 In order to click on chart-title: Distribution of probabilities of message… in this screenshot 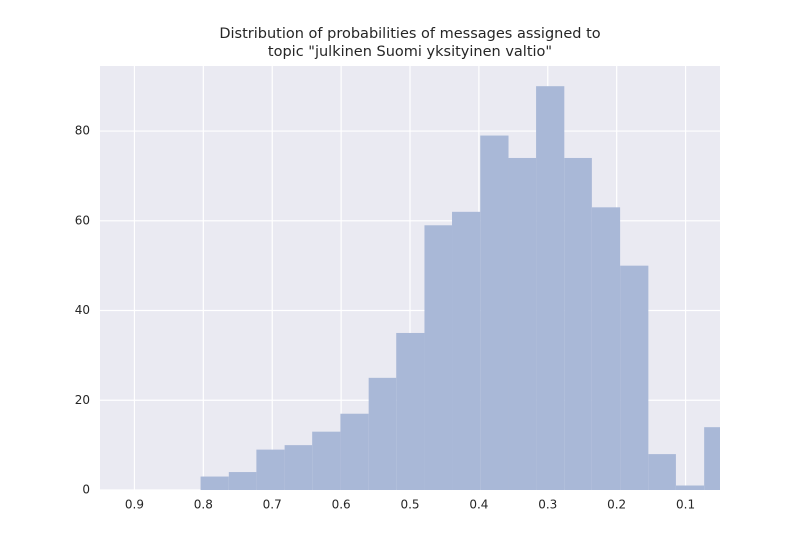, I will do `click(409, 34)`.